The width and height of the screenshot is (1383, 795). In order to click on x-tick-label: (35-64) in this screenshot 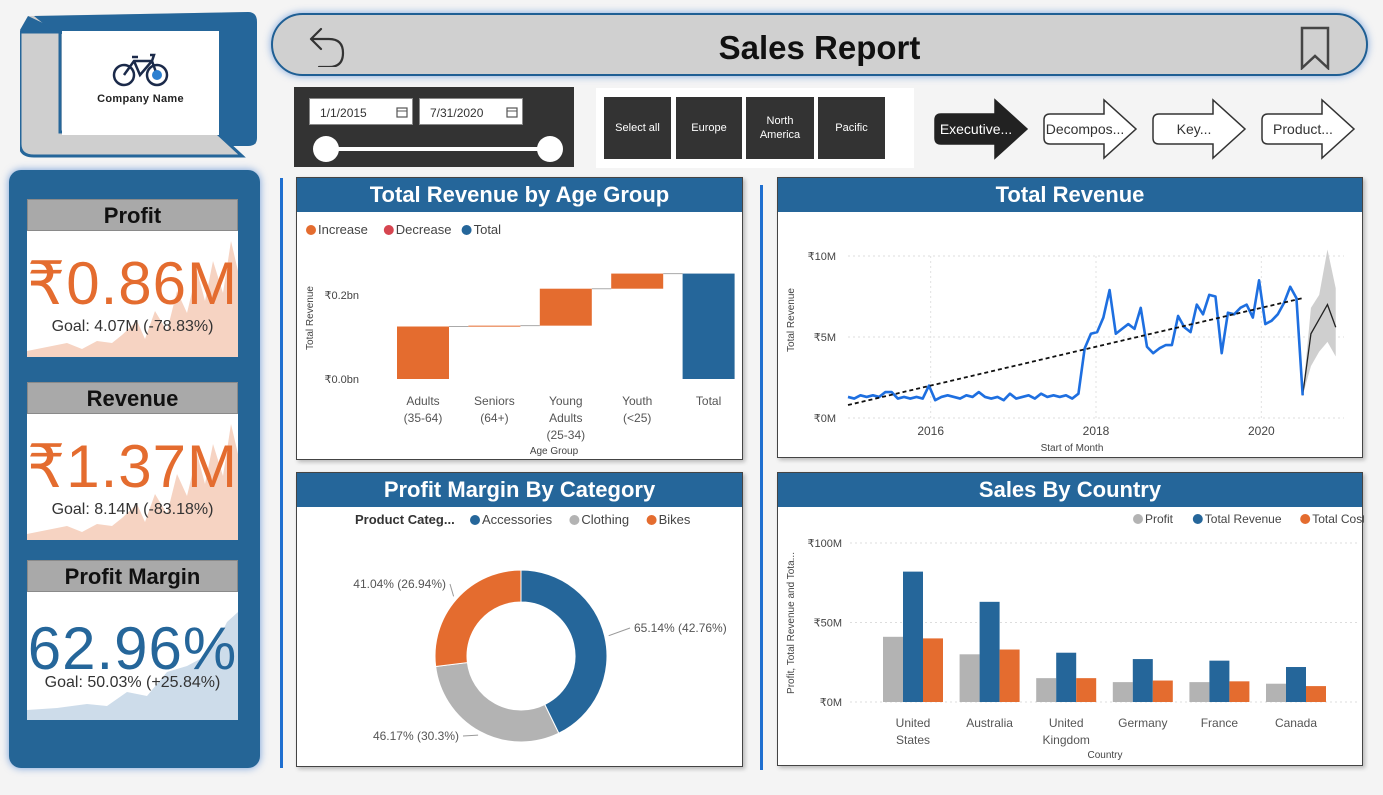, I will do `click(423, 418)`.